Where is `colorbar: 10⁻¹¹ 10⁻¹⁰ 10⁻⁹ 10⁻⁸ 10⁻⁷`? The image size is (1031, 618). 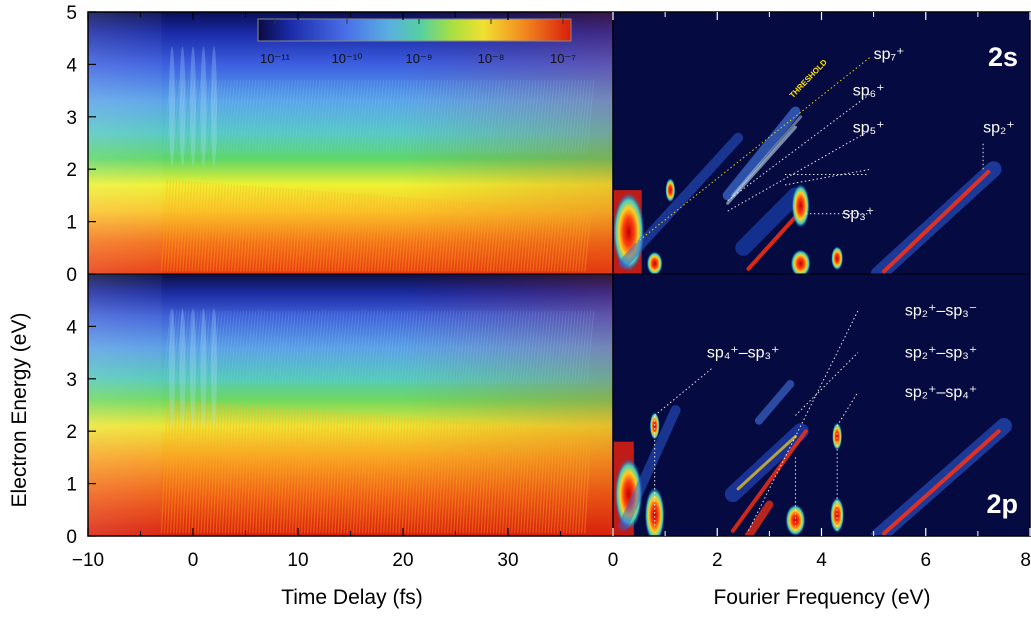
colorbar: 10⁻¹¹ 10⁻¹⁰ 10⁻⁹ 10⁻⁸ 10⁻⁷ is located at coordinates (416, 42).